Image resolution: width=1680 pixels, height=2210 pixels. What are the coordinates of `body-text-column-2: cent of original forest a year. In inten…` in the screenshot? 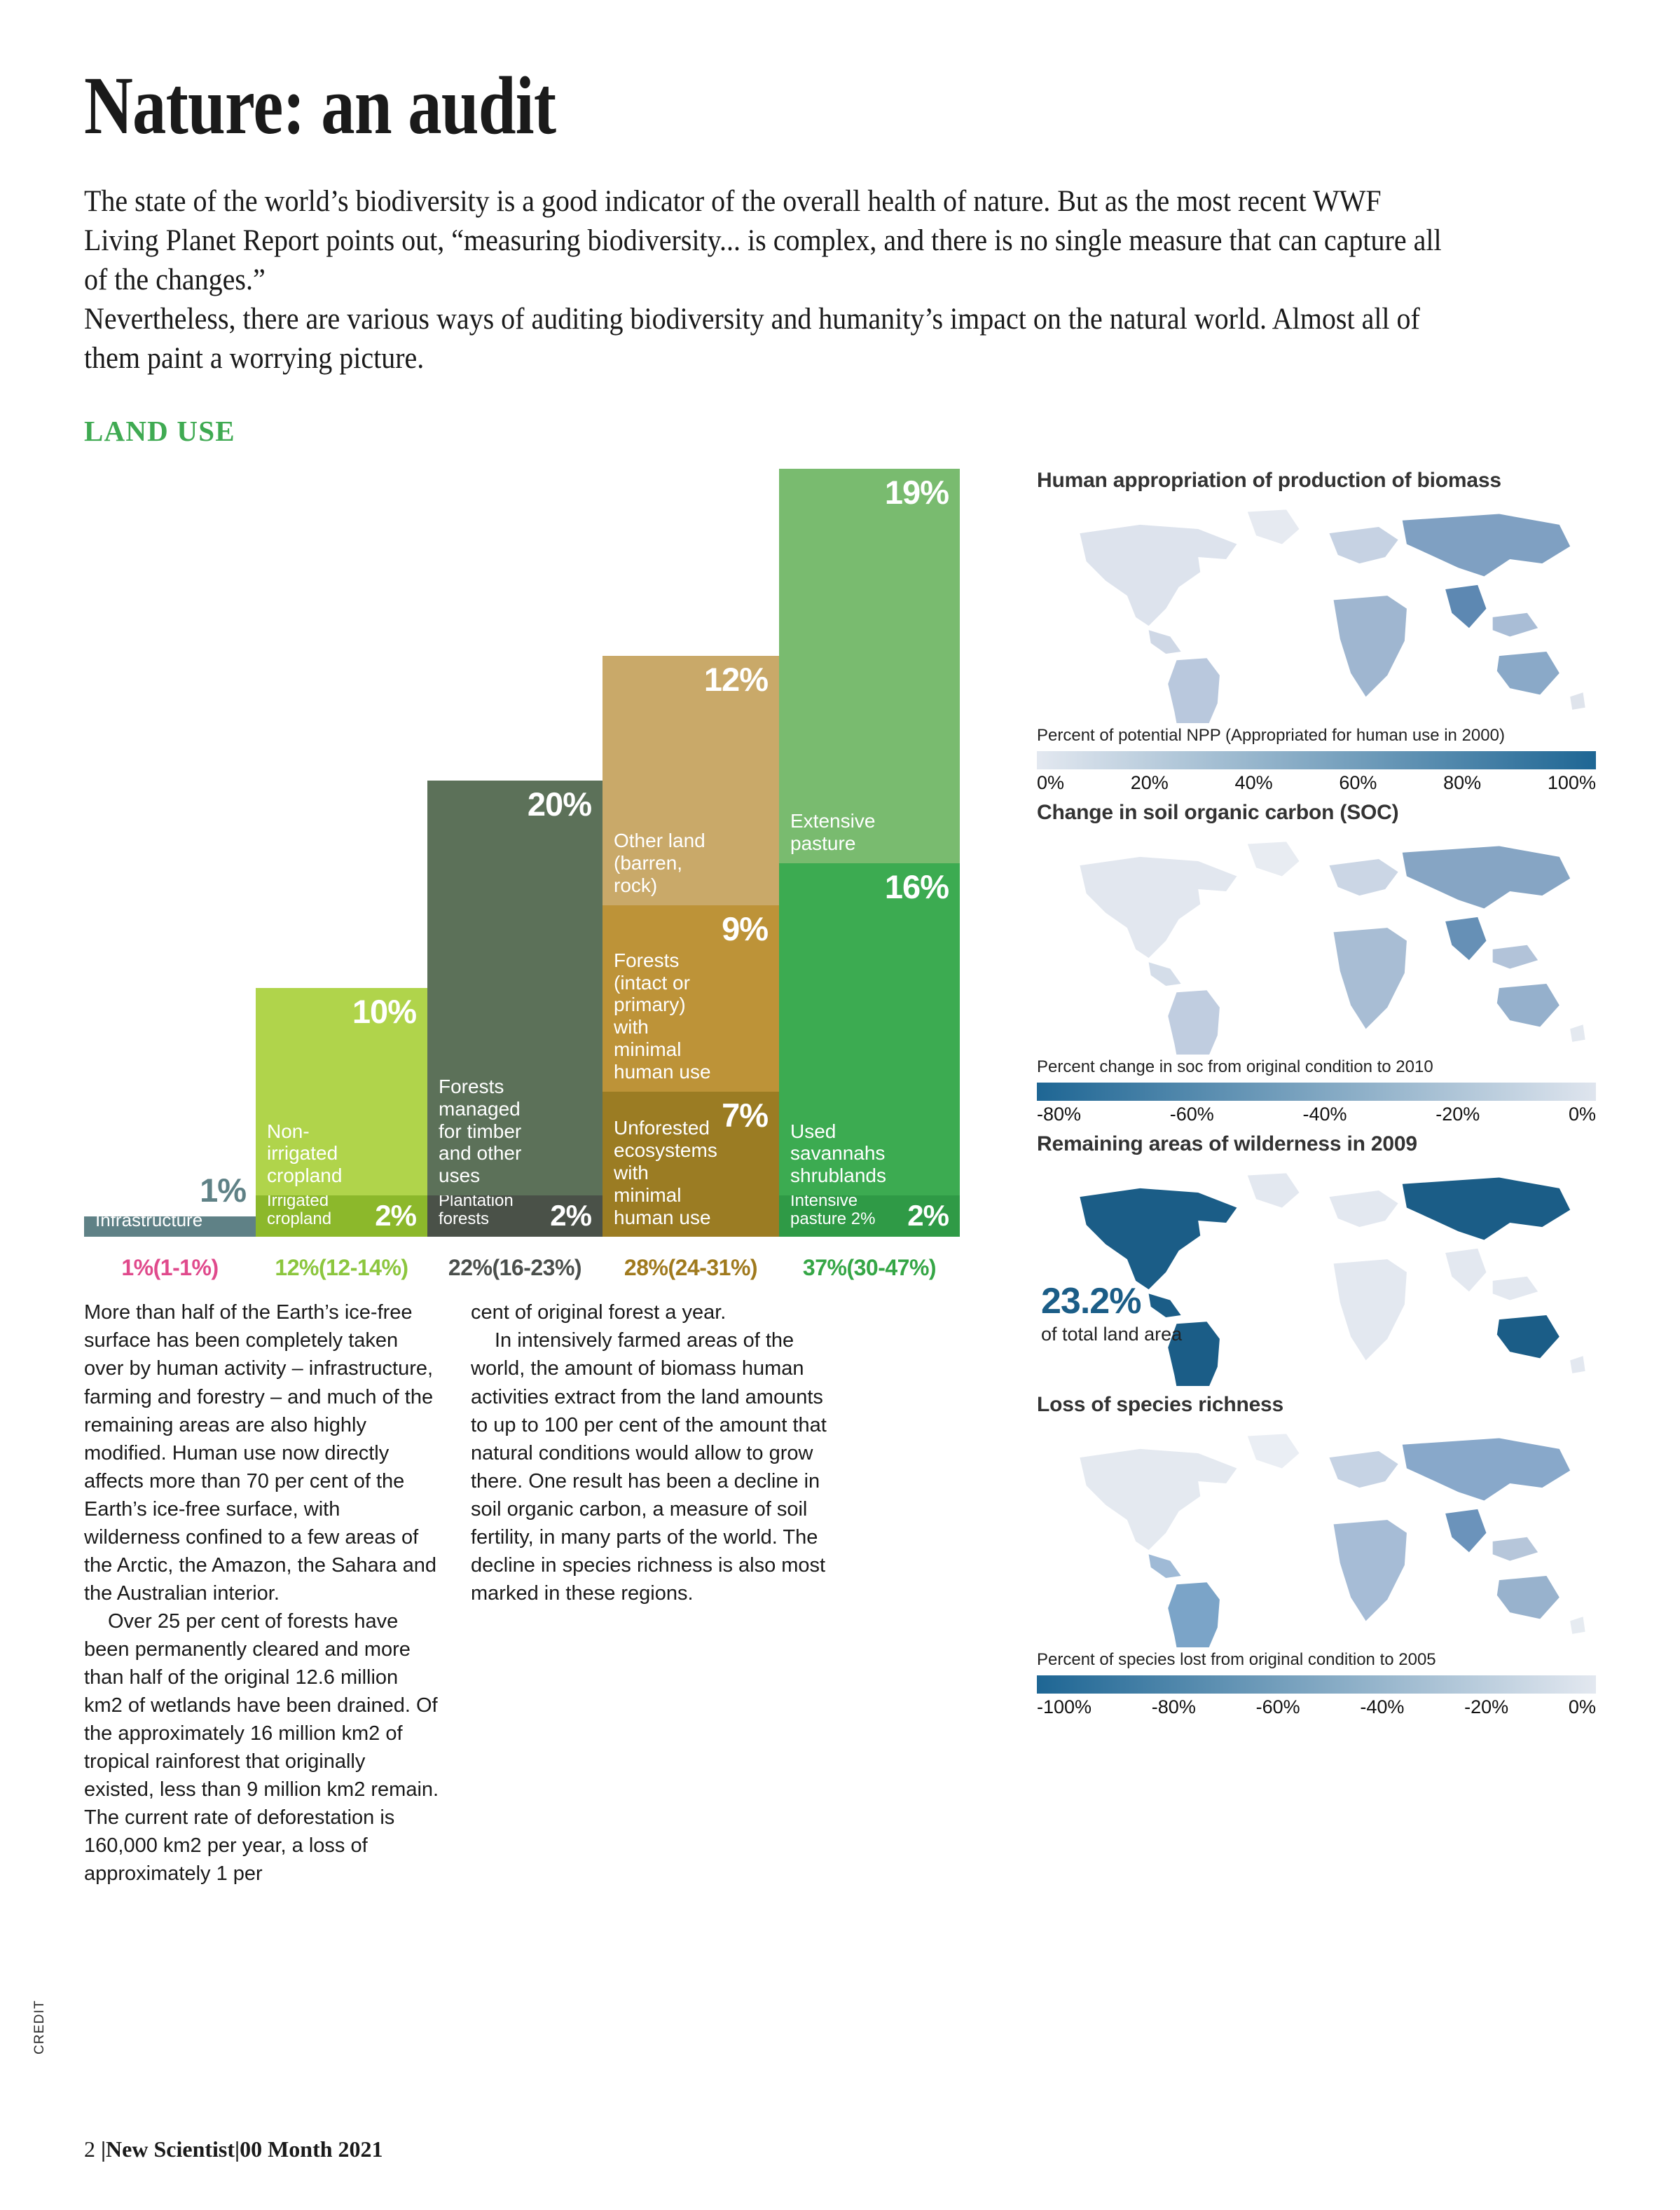 It's located at (649, 1592).